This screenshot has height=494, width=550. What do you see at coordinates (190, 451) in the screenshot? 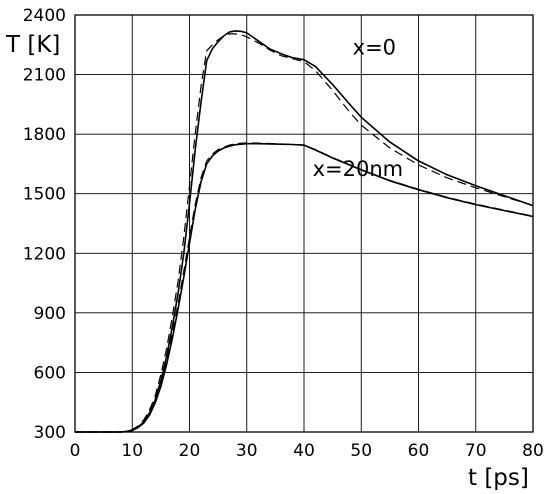
I see `x-tick-label: 20` at bounding box center [190, 451].